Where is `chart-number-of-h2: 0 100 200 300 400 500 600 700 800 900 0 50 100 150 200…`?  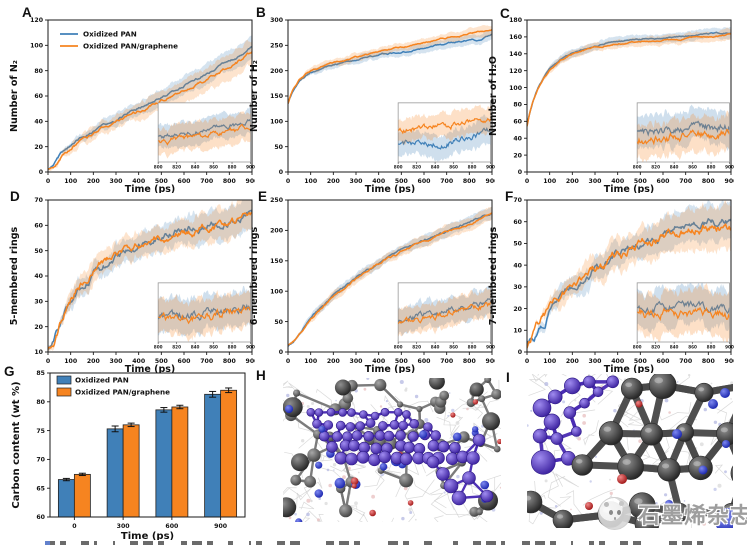 chart-number-of-h2: 0 100 200 300 400 500 600 700 800 900 0 50 100 150 200… is located at coordinates (372, 105).